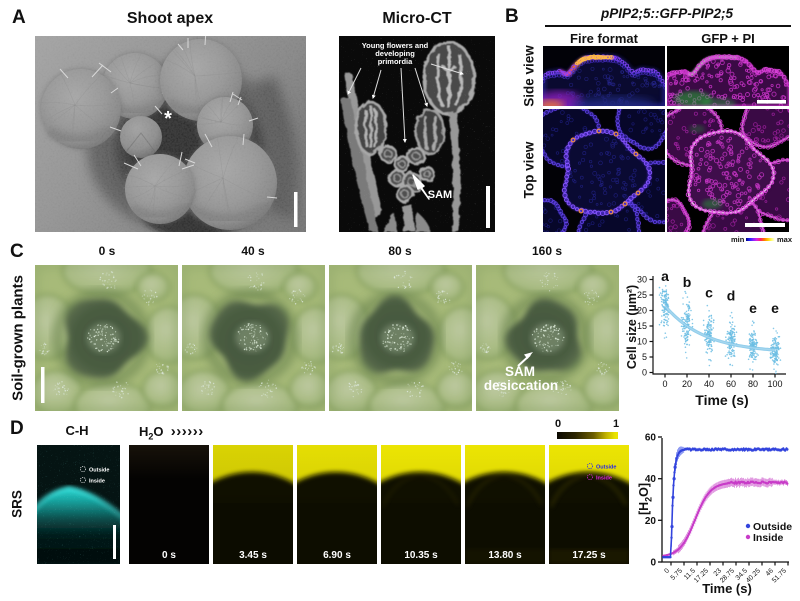 The image size is (800, 601). What do you see at coordinates (731, 296) in the screenshot?
I see `svg-text: d` at bounding box center [731, 296].